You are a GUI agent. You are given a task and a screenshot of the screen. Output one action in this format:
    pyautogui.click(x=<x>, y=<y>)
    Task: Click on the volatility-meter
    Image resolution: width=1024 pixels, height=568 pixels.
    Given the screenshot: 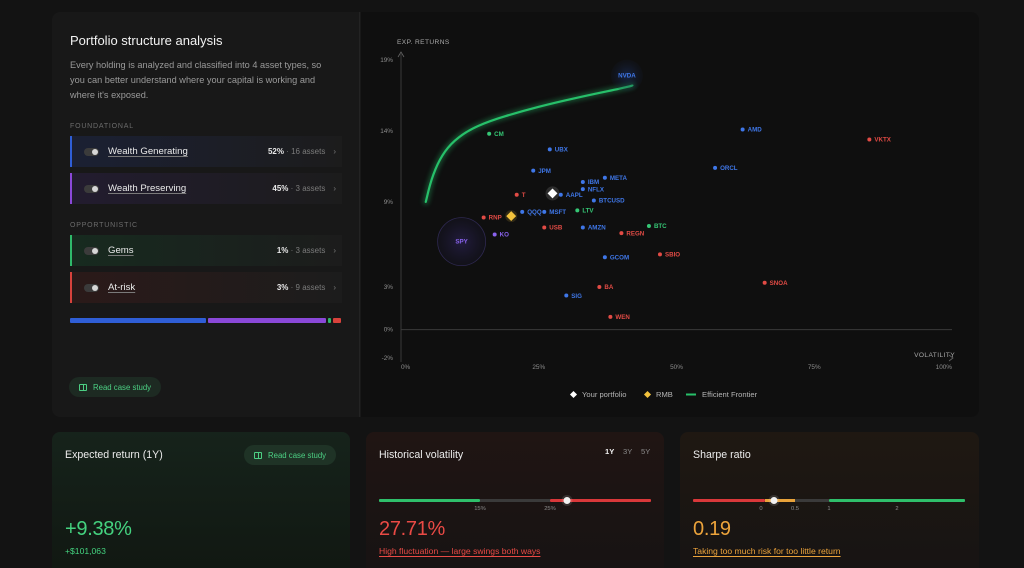 What is the action you would take?
    pyautogui.click(x=515, y=500)
    